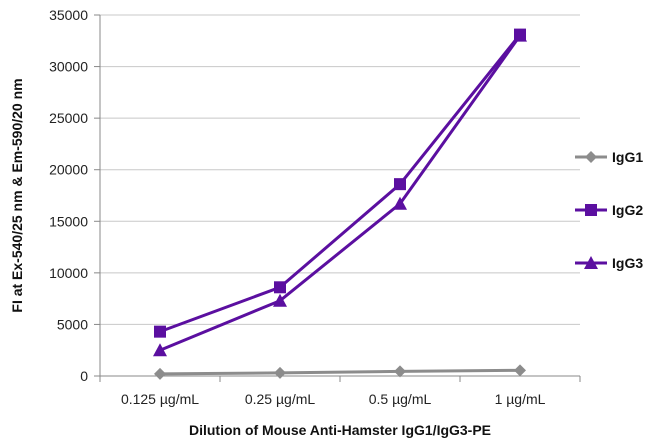 This screenshot has width=651, height=445. What do you see at coordinates (68, 170) in the screenshot?
I see `y-tick-label: 20000` at bounding box center [68, 170].